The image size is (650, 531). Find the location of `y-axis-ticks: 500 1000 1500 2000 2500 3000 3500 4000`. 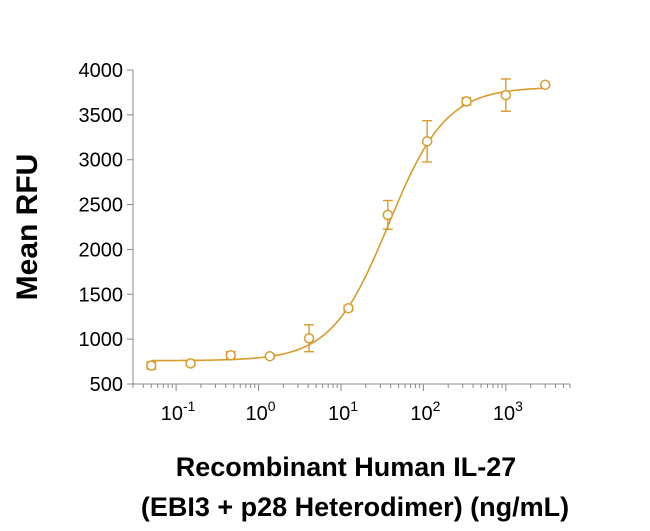

y-axis-ticks: 500 1000 1500 2000 2500 3000 3500 4000 is located at coordinates (106, 228).